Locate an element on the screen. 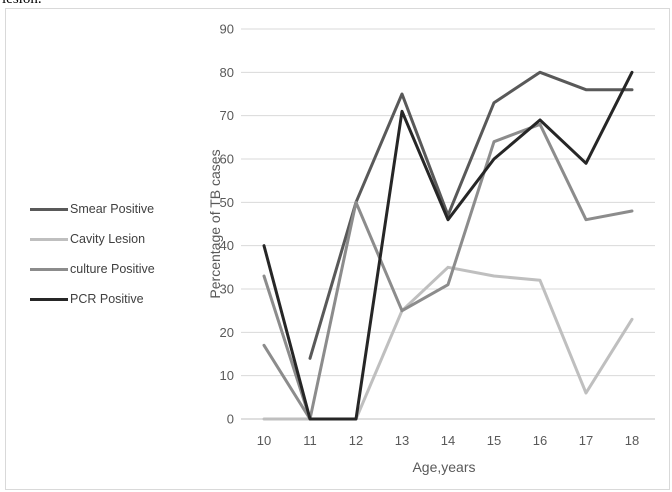 The width and height of the screenshot is (672, 492). legend-item-smear-positive: Smear Positive is located at coordinates (110, 209).